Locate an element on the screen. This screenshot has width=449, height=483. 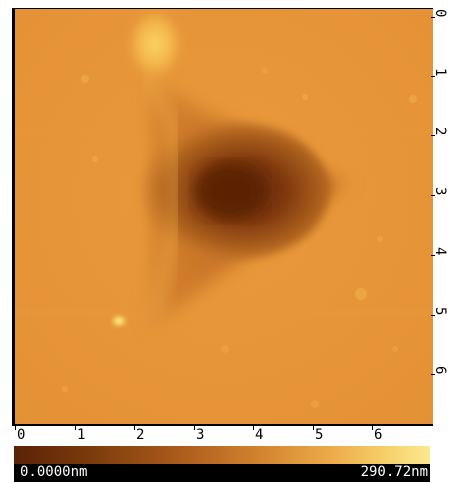
y-tick: 3 is located at coordinates (440, 194).